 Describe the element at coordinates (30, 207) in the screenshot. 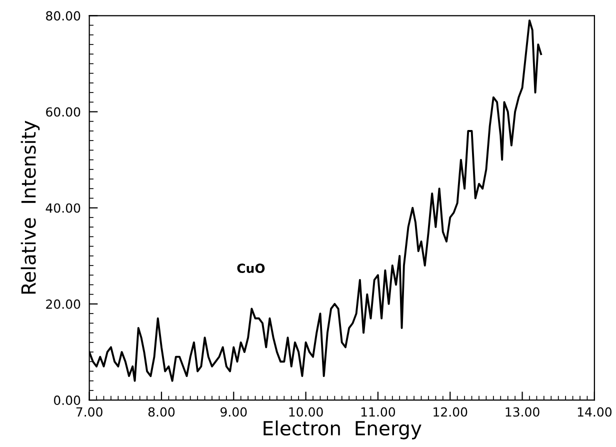

I see `y-axis-title: Relative Intensity` at that location.